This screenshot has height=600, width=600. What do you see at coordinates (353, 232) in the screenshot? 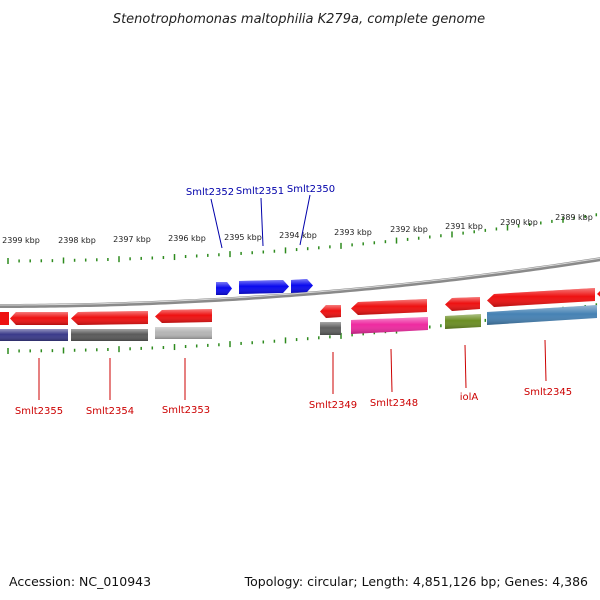
I see `tick-label: 2393 kbp` at bounding box center [353, 232].